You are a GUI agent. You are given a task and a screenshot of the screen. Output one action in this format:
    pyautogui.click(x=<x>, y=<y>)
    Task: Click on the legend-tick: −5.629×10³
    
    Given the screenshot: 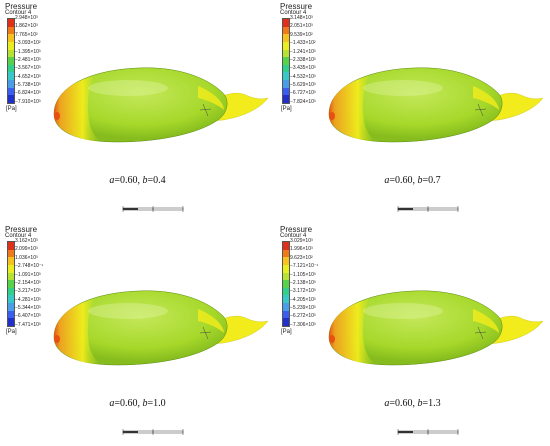 What is the action you would take?
    pyautogui.click(x=303, y=85)
    